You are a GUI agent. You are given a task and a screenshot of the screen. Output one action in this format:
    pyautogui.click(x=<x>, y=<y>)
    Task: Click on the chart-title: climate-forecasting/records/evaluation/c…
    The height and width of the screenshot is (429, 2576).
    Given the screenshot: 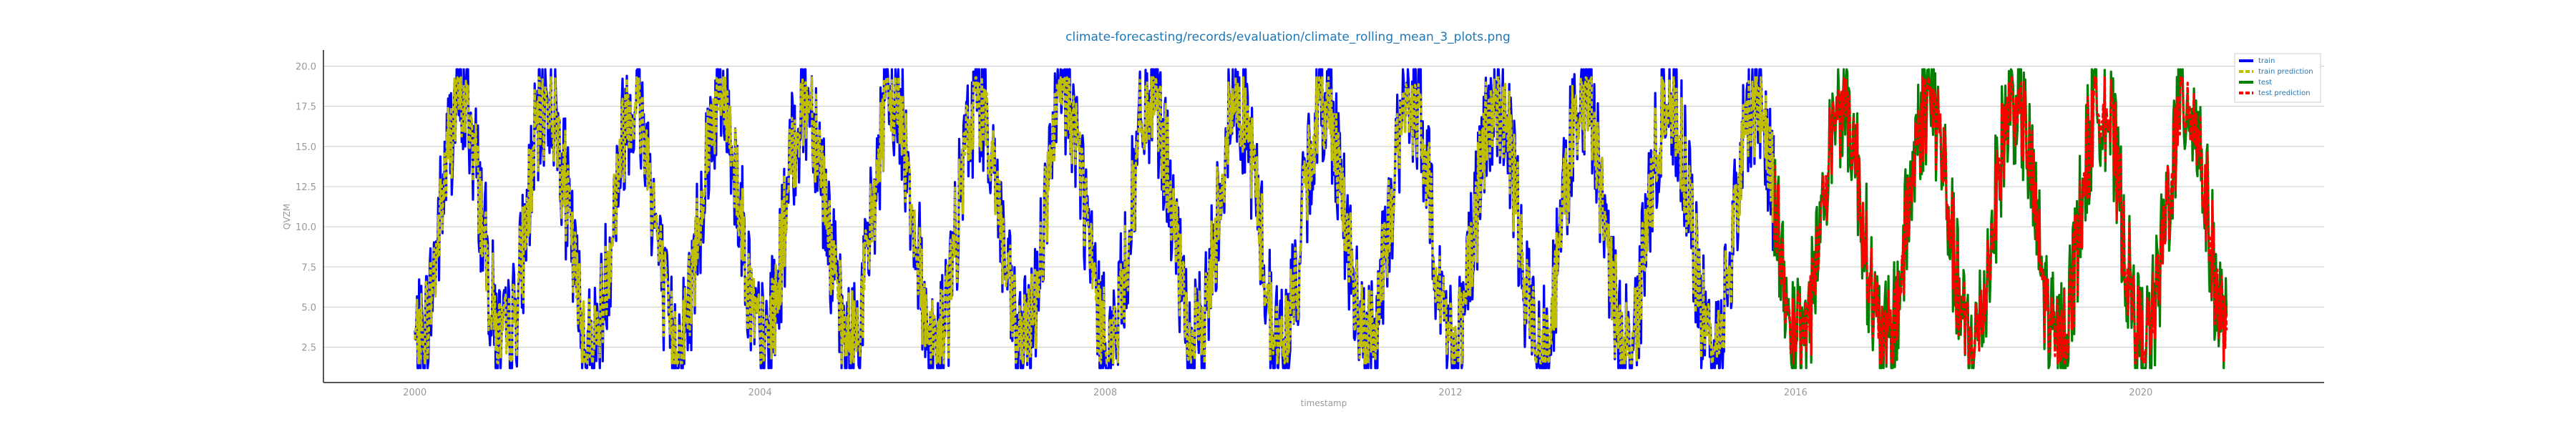 What is the action you would take?
    pyautogui.click(x=1288, y=37)
    